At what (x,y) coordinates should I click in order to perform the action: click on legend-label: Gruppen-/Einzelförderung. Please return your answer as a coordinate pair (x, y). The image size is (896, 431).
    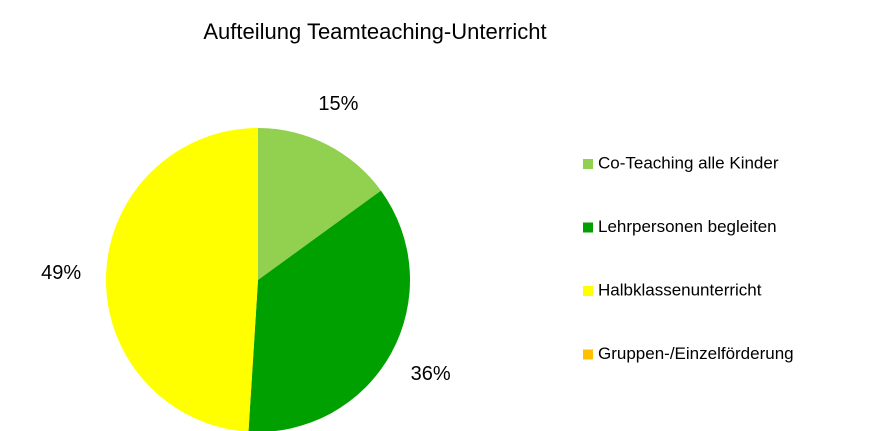
    Looking at the image, I should click on (696, 353).